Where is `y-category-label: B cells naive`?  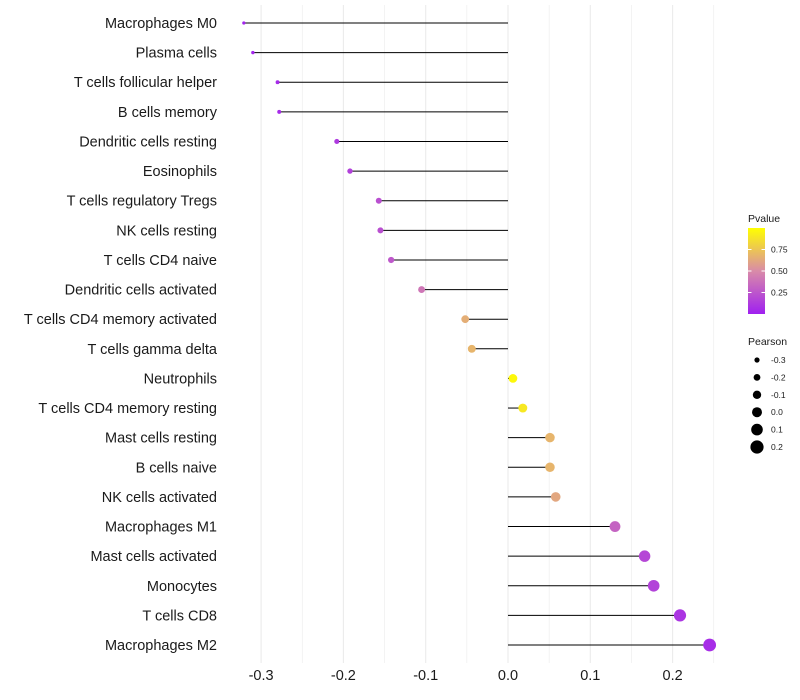 y-category-label: B cells naive is located at coordinates (176, 468).